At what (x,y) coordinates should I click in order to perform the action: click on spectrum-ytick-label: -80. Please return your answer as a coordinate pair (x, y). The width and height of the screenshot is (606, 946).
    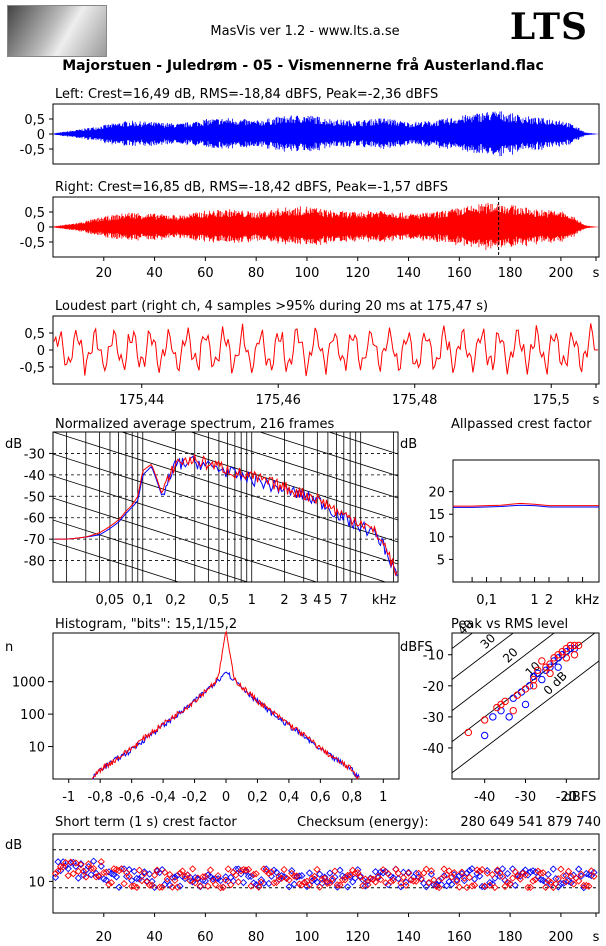
    Looking at the image, I should click on (34, 562).